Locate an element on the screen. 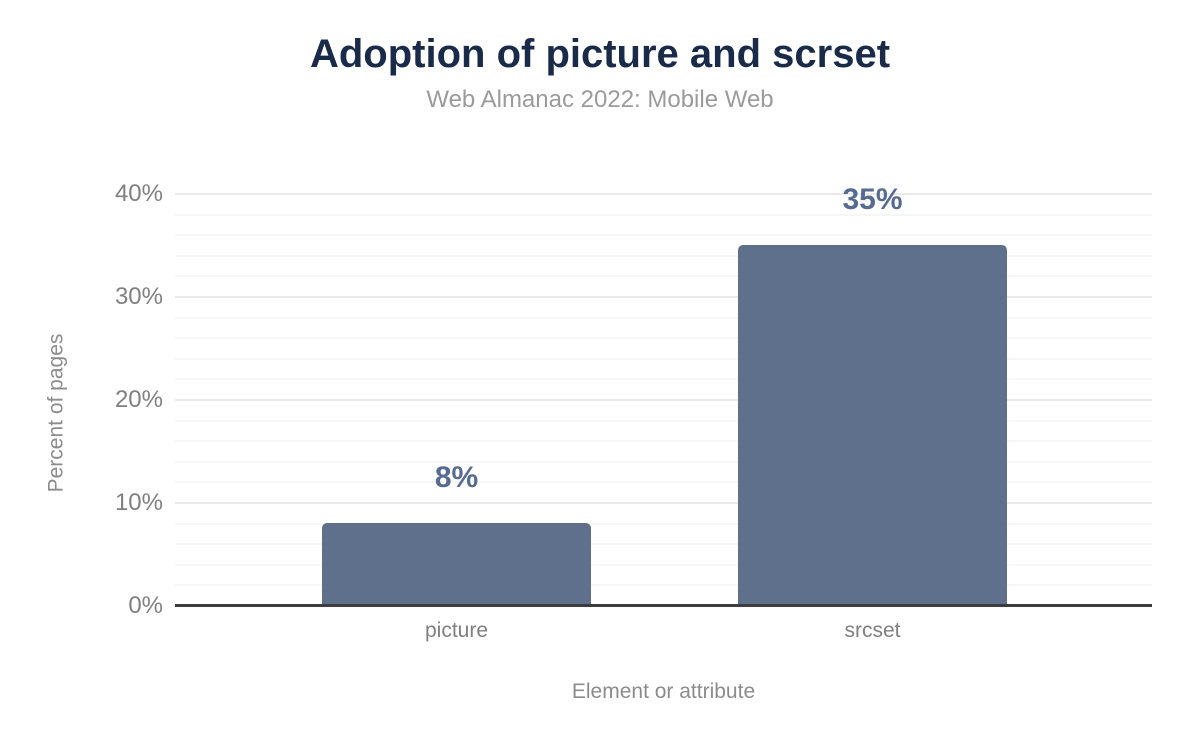  chart-title: Adoption of picture and scrset is located at coordinates (600, 54).